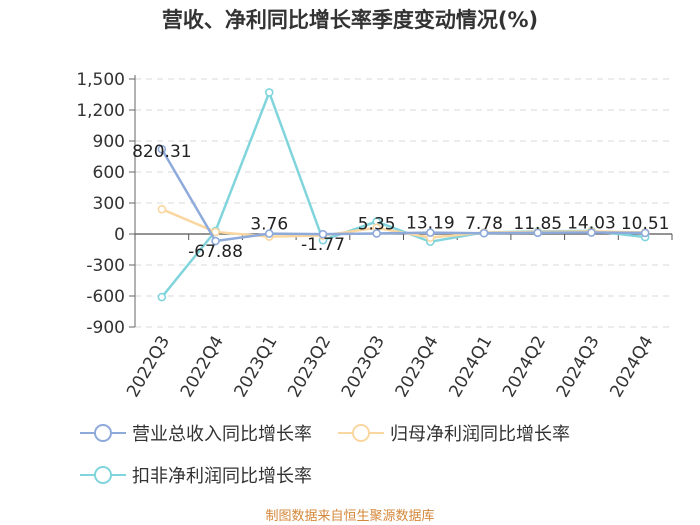 The image size is (700, 525). What do you see at coordinates (380, 460) in the screenshot?
I see `legend: 营业总收入同比增长率 归母净利润同比增长率 扣非净利润同比增长率` at bounding box center [380, 460].